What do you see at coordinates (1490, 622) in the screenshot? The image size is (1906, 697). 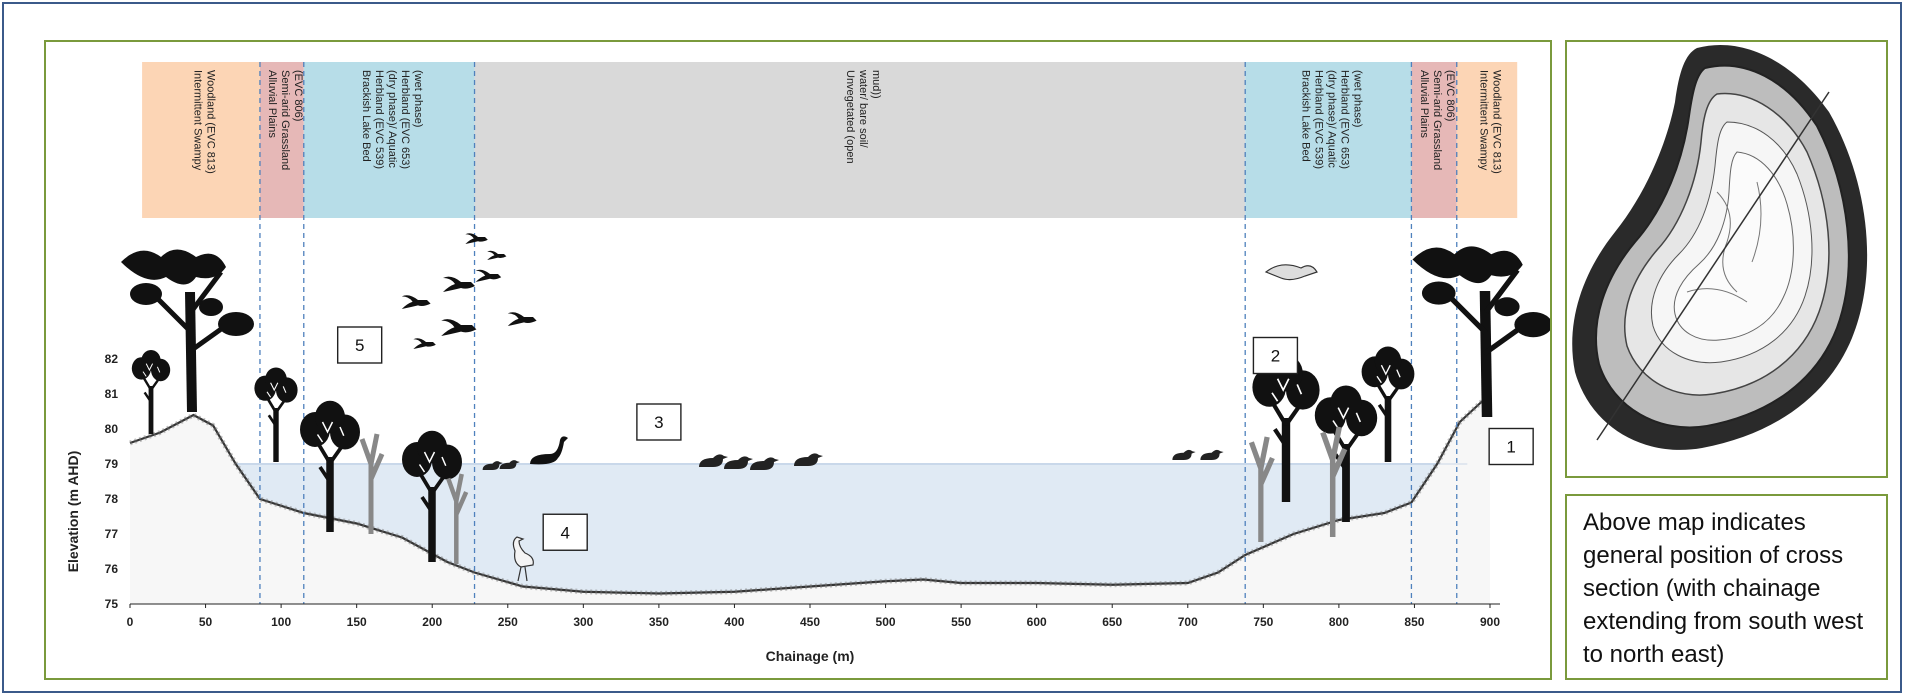 I see `x-tick-label: 900` at bounding box center [1490, 622].